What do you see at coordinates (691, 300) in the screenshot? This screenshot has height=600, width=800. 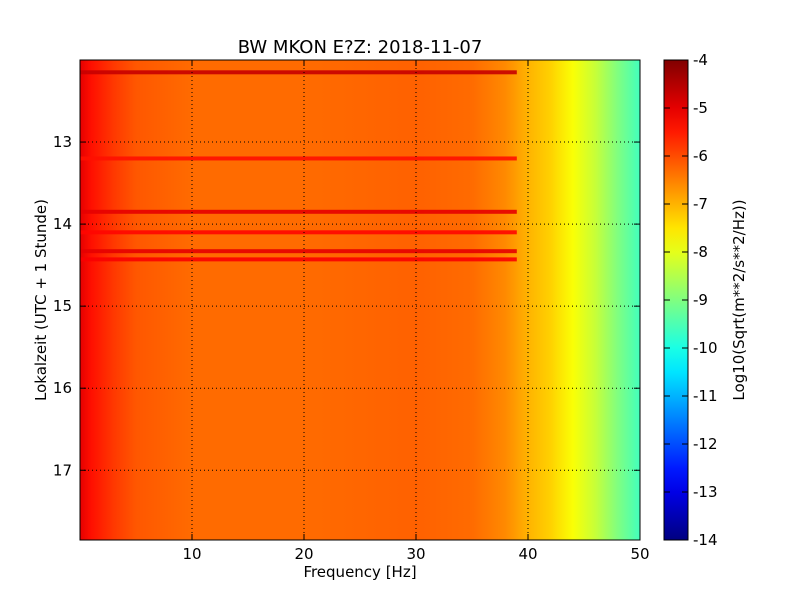 I see `colorbar-ticks: -4 -5 -6 -7 -8 -9 -10 -11 -12 -13 -14` at bounding box center [691, 300].